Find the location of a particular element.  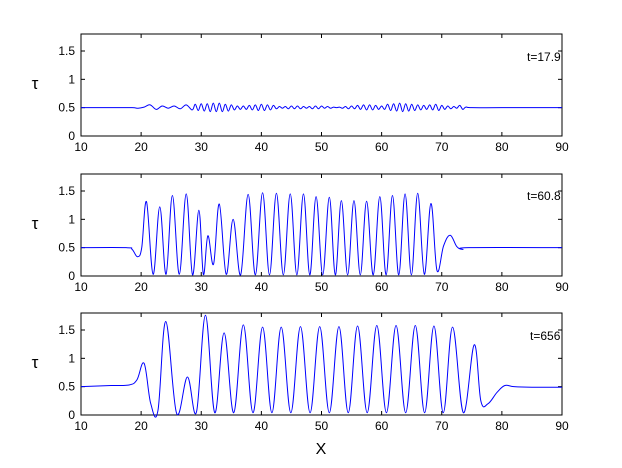

panel-3-x-axis-label: X is located at coordinates (321, 449).